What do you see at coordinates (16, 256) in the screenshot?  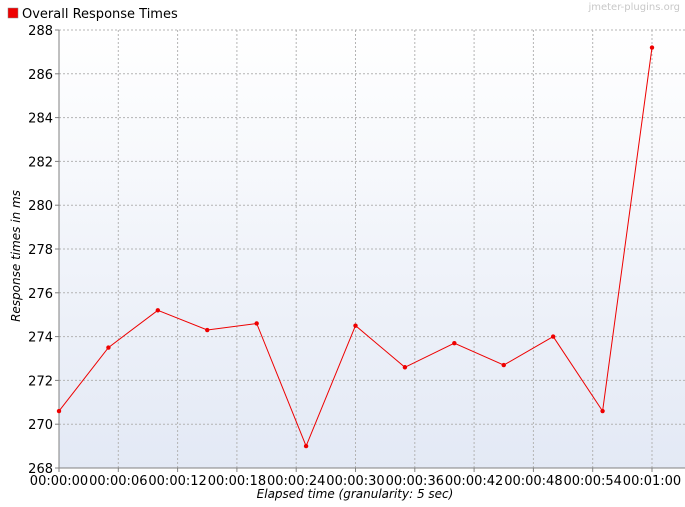 I see `y-axis-title: Response times in ms` at bounding box center [16, 256].